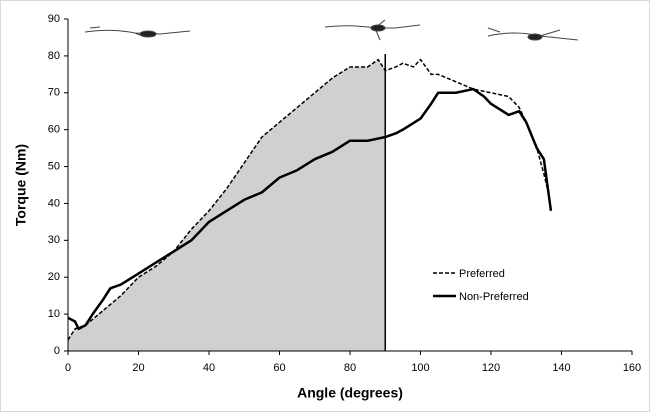 The width and height of the screenshot is (650, 412). I want to click on x-tick-label: 60, so click(279, 368).